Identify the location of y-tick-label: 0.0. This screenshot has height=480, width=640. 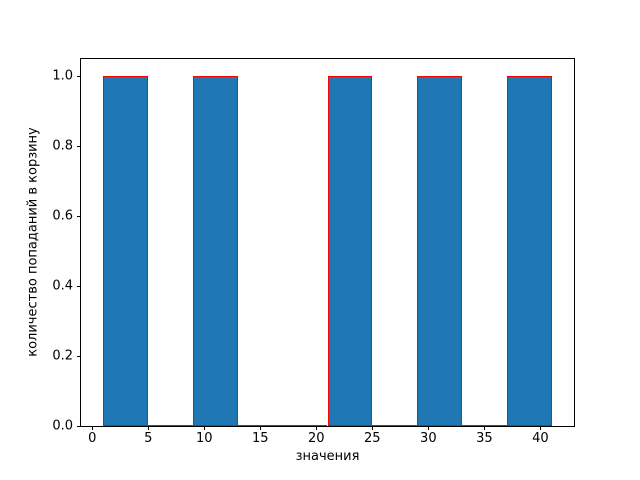
(62, 426).